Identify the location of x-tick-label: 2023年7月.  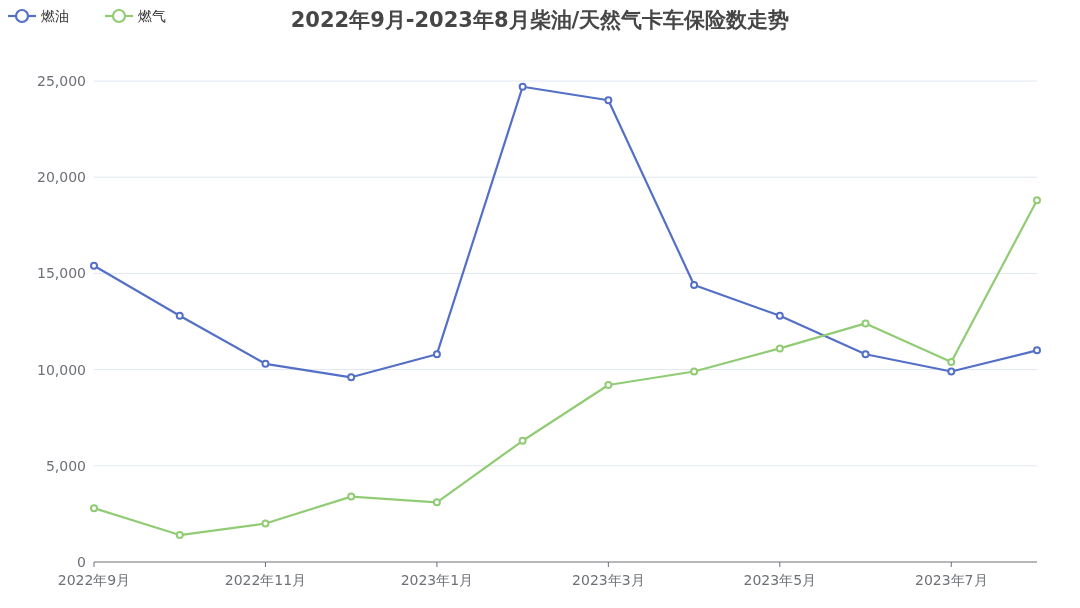
(951, 580).